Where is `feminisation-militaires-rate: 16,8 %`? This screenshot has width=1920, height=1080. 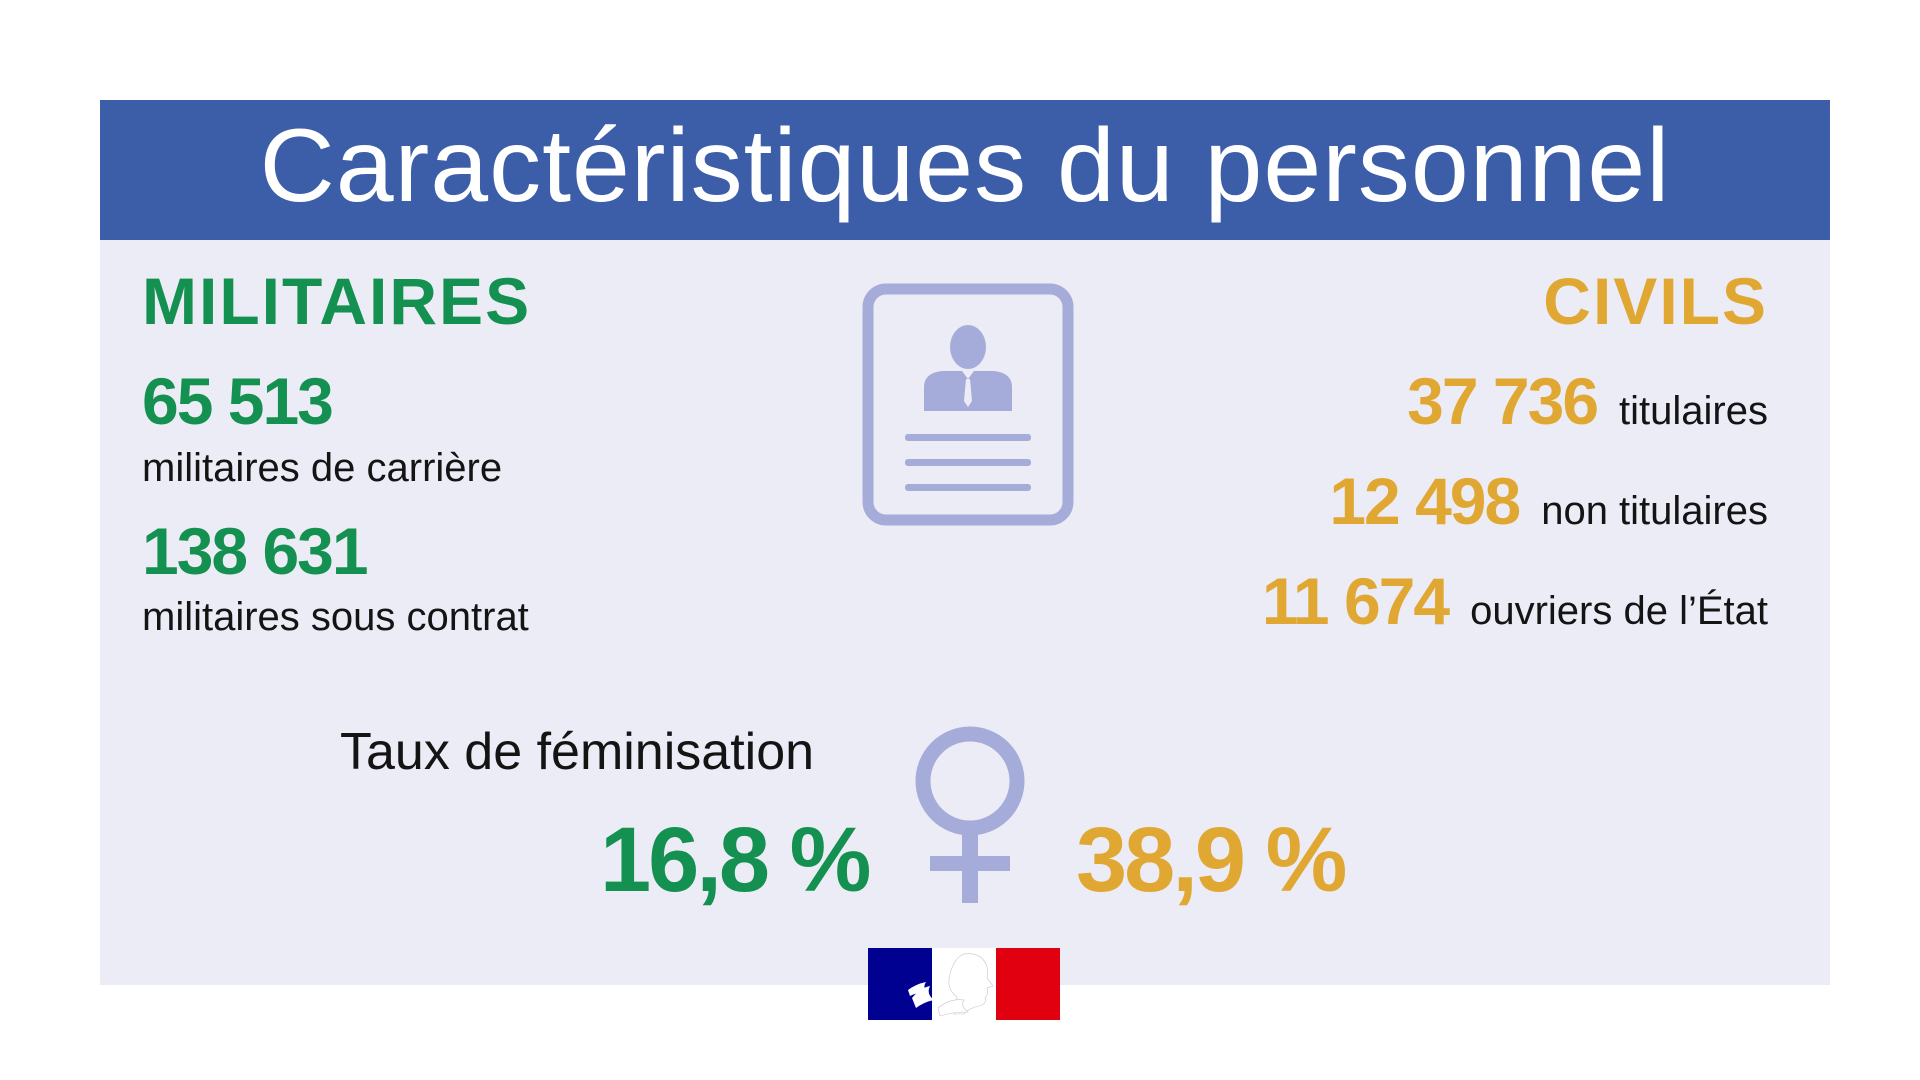
feminisation-militaires-rate: 16,8 % is located at coordinates (735, 860).